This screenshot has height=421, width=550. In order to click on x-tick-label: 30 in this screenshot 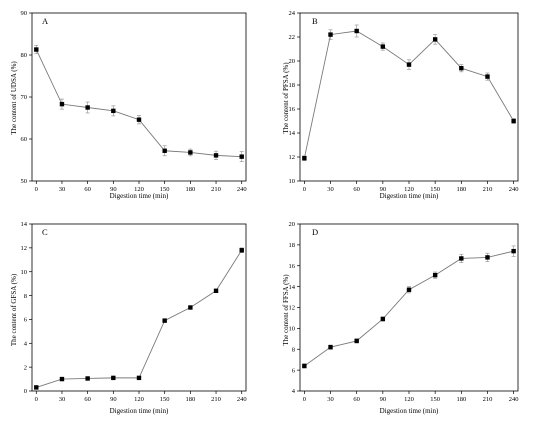, I will do `click(330, 399)`.